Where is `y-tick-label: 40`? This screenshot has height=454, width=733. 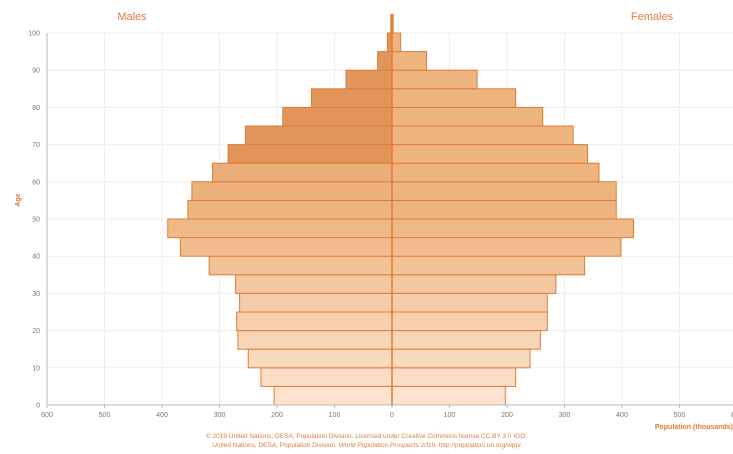
y-tick-label: 40 is located at coordinates (36, 257).